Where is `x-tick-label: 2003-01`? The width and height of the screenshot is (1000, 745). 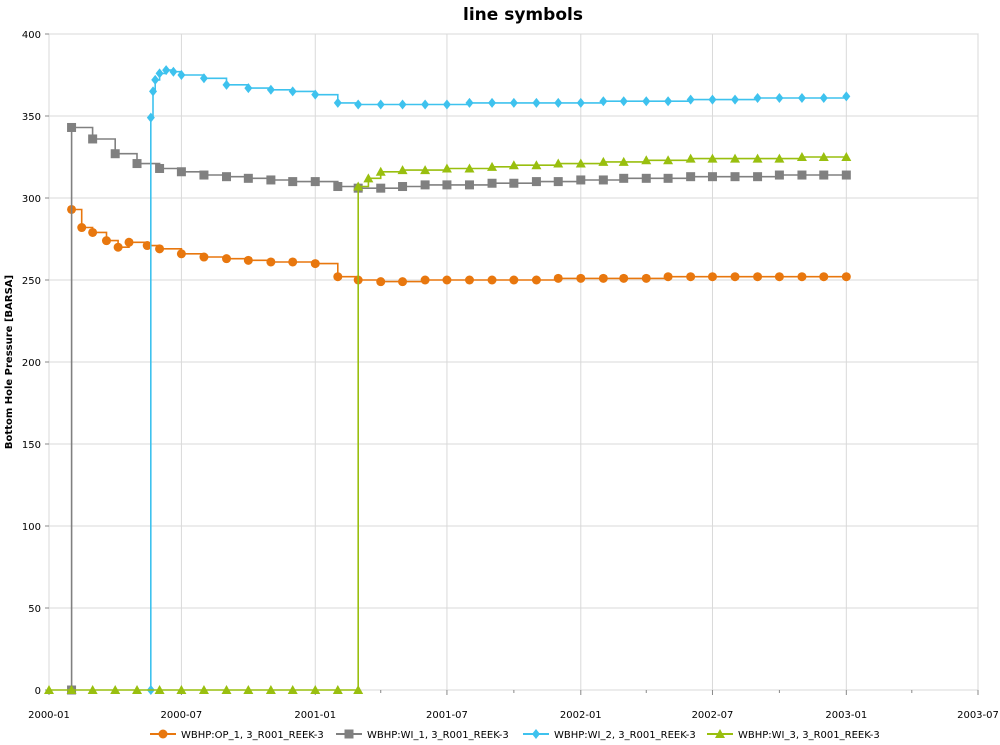 x-tick-label: 2003-01 is located at coordinates (846, 715).